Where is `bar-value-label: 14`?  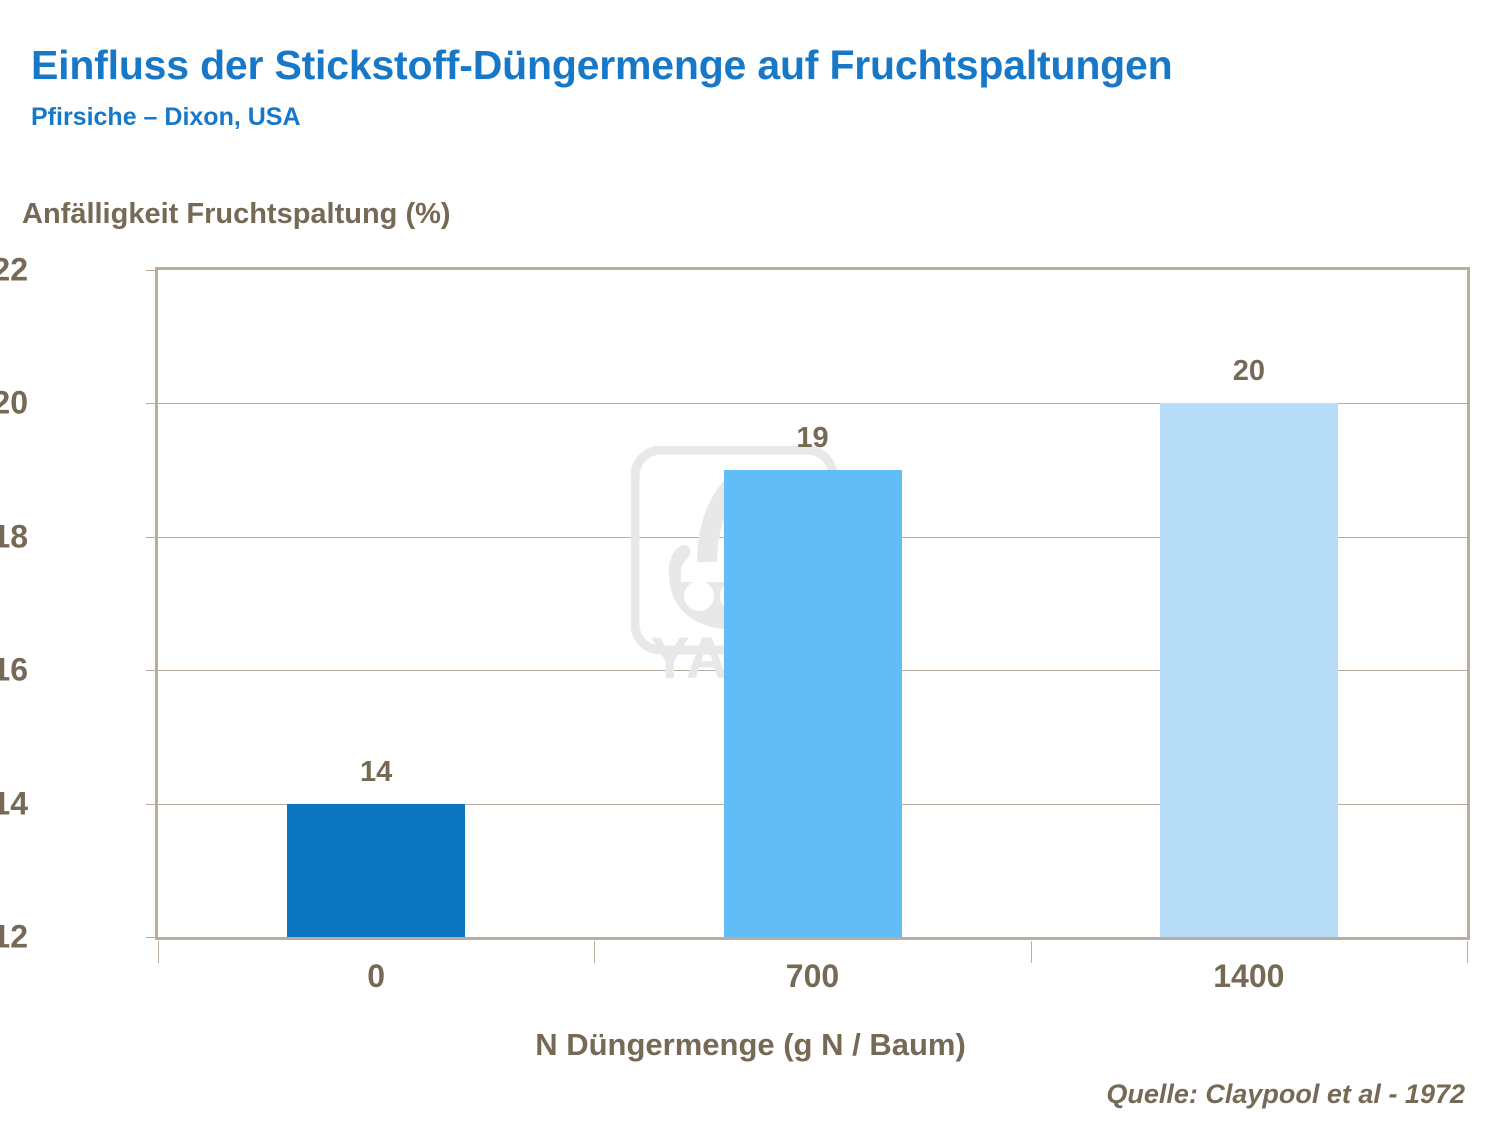
bar-value-label: 14 is located at coordinates (376, 771).